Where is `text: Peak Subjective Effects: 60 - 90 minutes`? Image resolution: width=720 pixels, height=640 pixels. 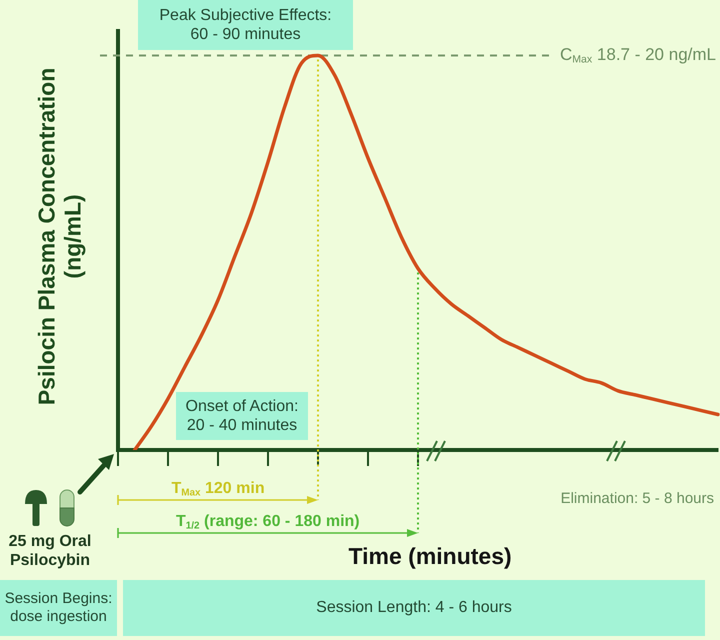
text: Peak Subjective Effects: 60 - 90 minutes is located at coordinates (245, 25).